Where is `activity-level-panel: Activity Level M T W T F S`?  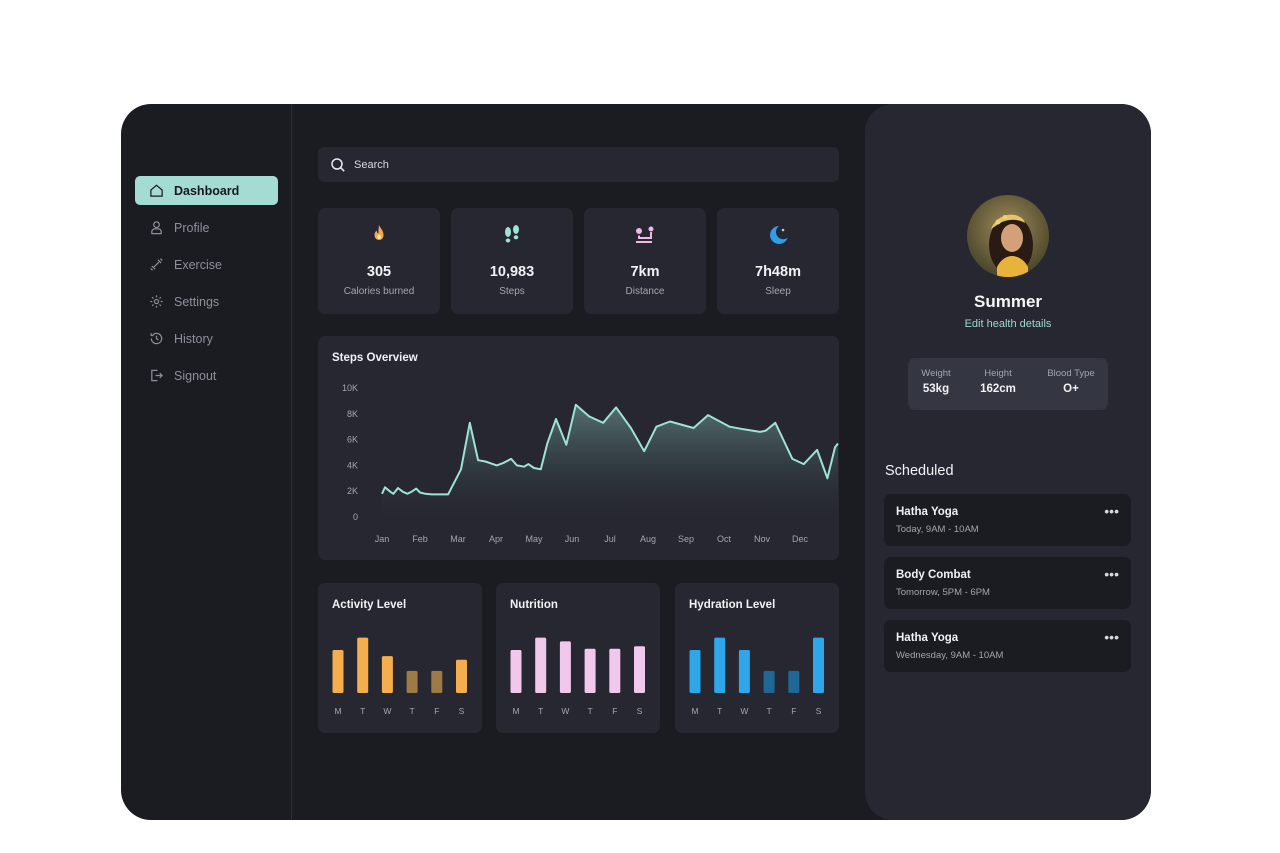 activity-level-panel: Activity Level M T W T F S is located at coordinates (400, 658).